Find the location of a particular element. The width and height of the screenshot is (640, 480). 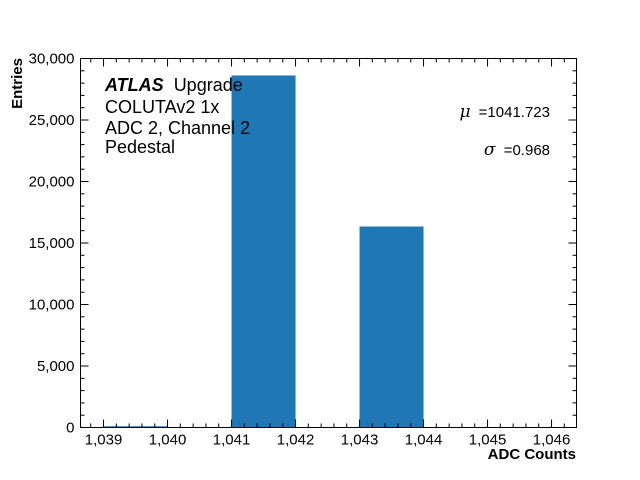

mu-value: =1041.723 is located at coordinates (514, 112).